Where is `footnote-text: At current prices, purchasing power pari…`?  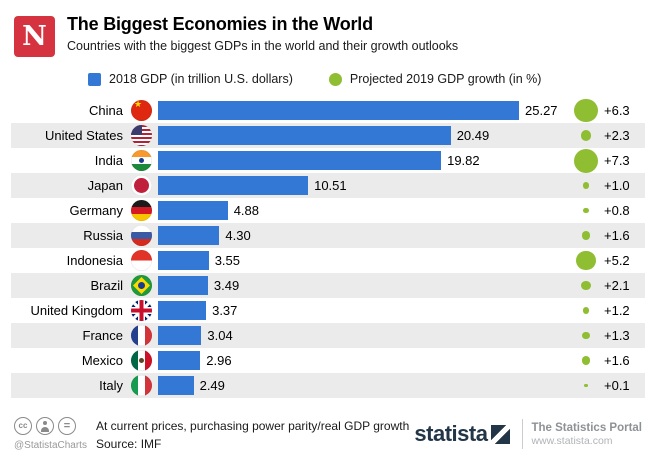
footnote-text: At current prices, purchasing power pari… is located at coordinates (253, 426).